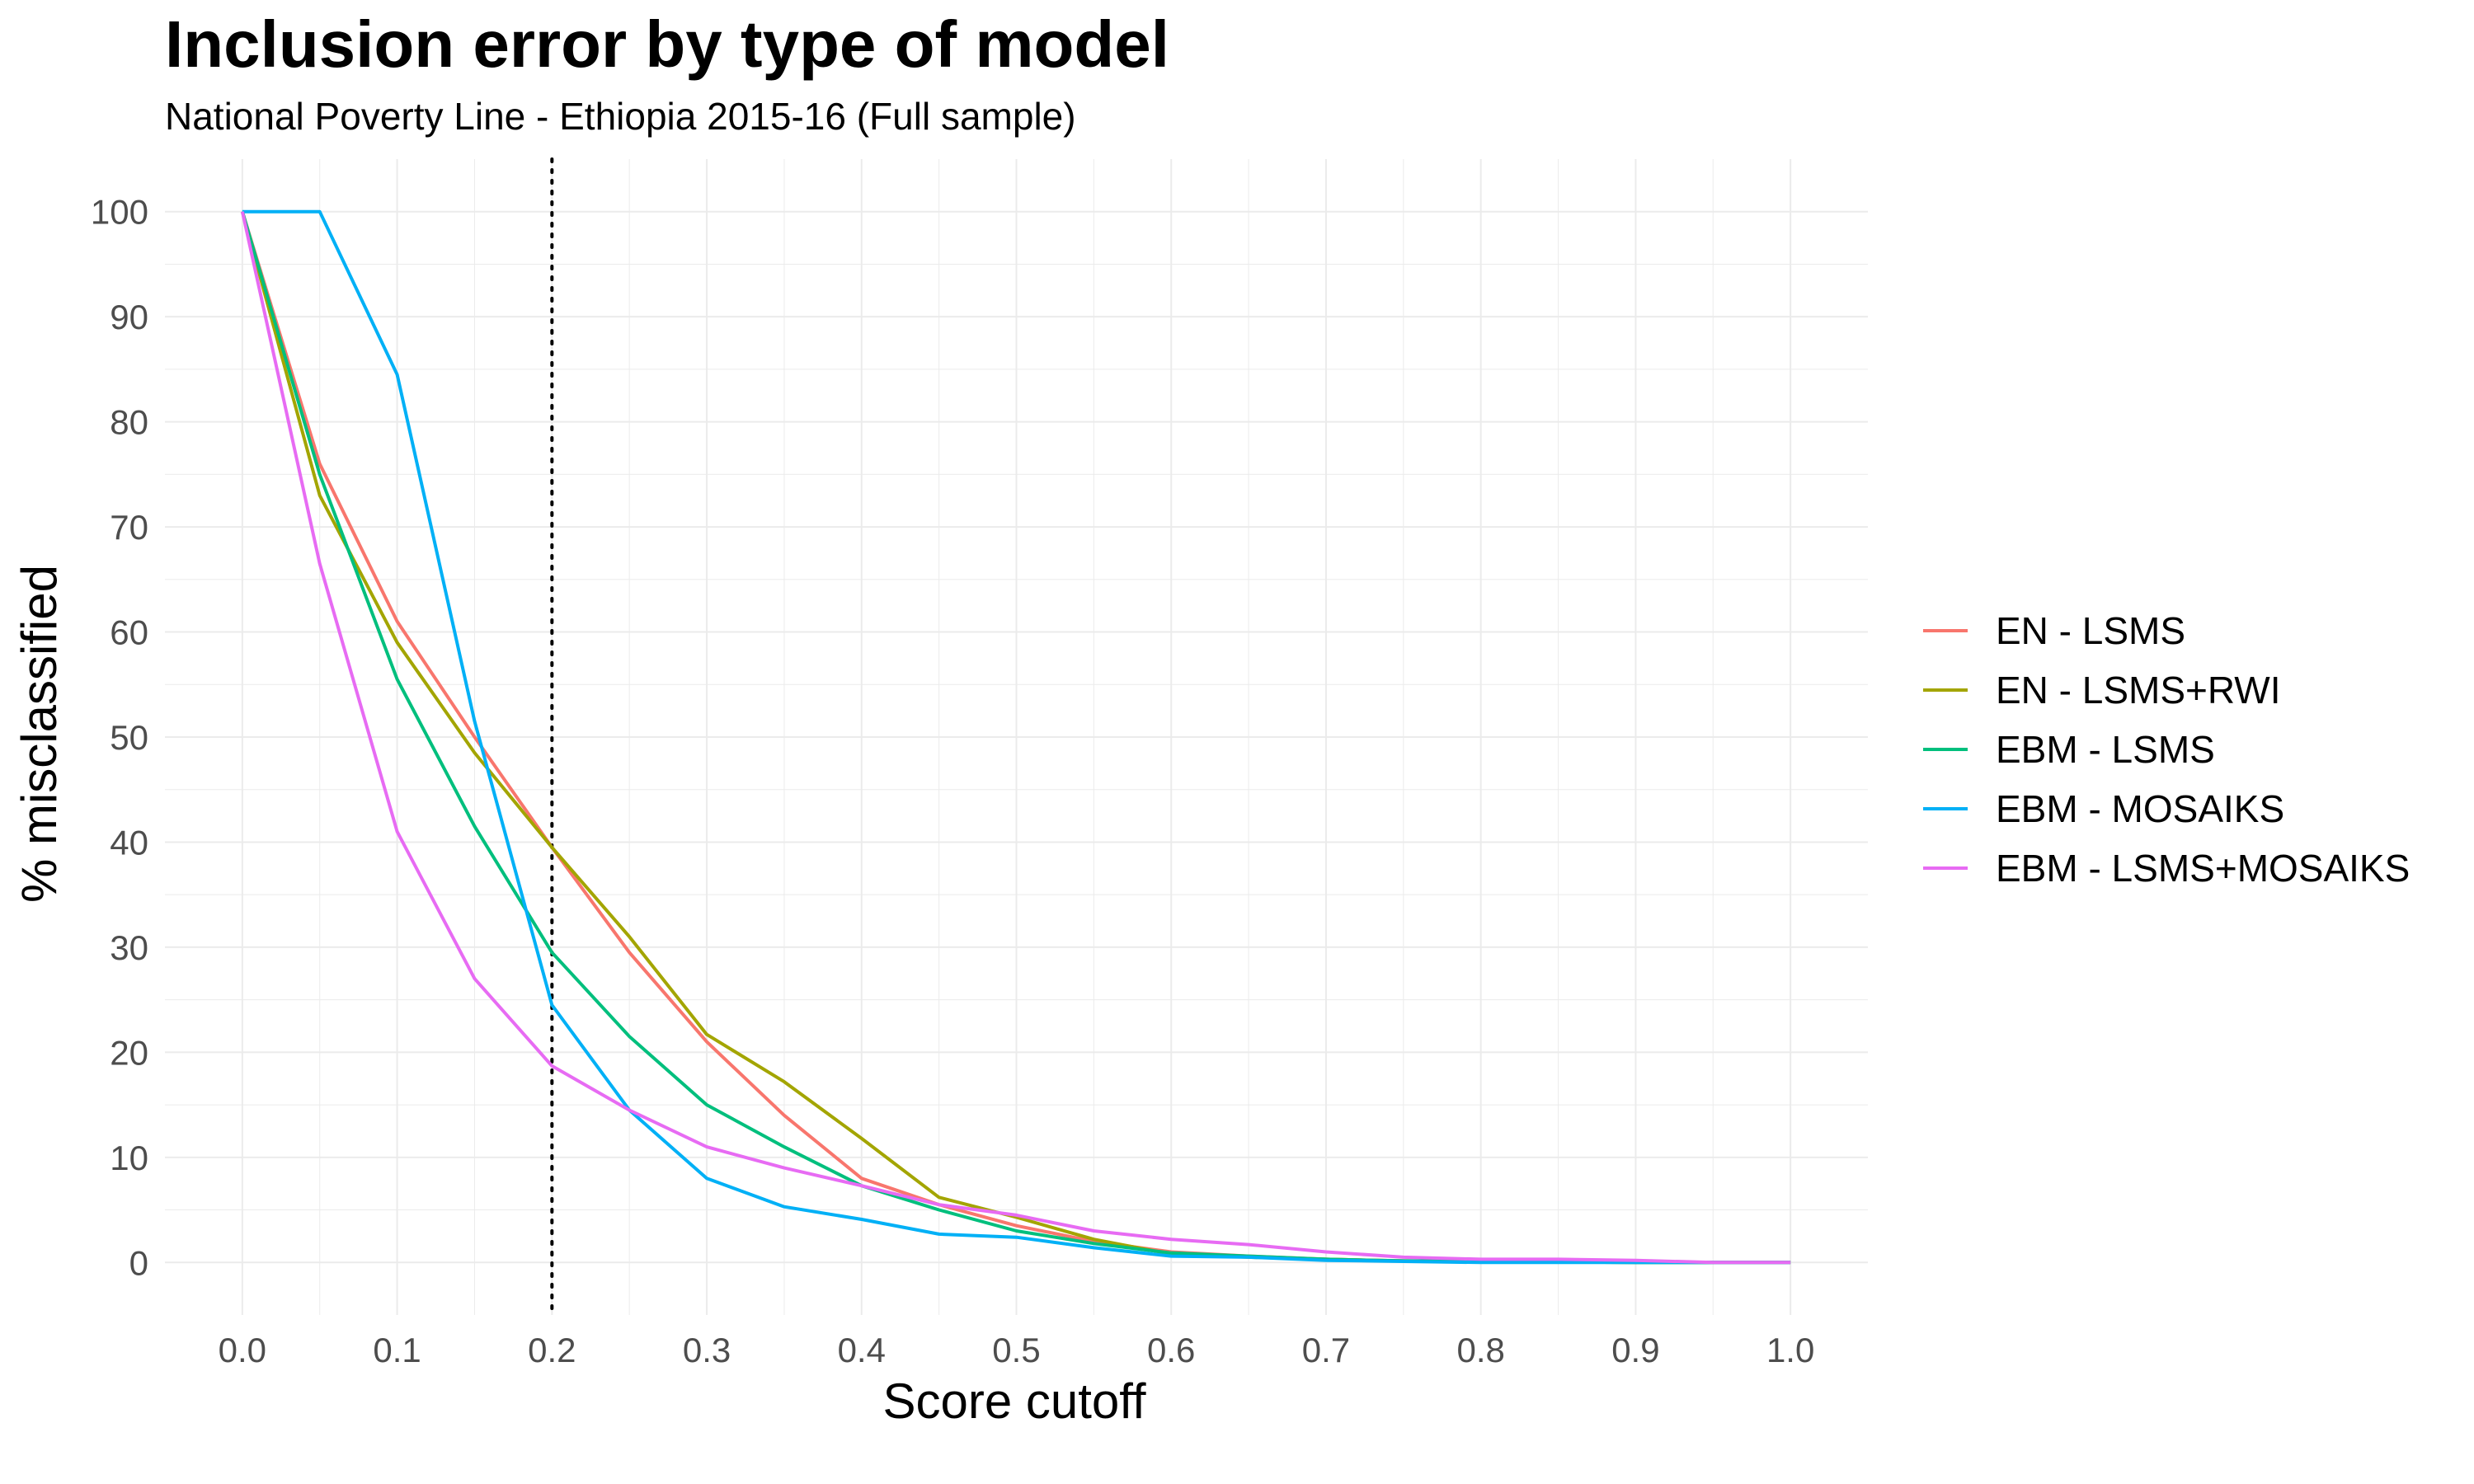 The image size is (2474, 1484). I want to click on x-tick-label: 0.6, so click(1171, 1350).